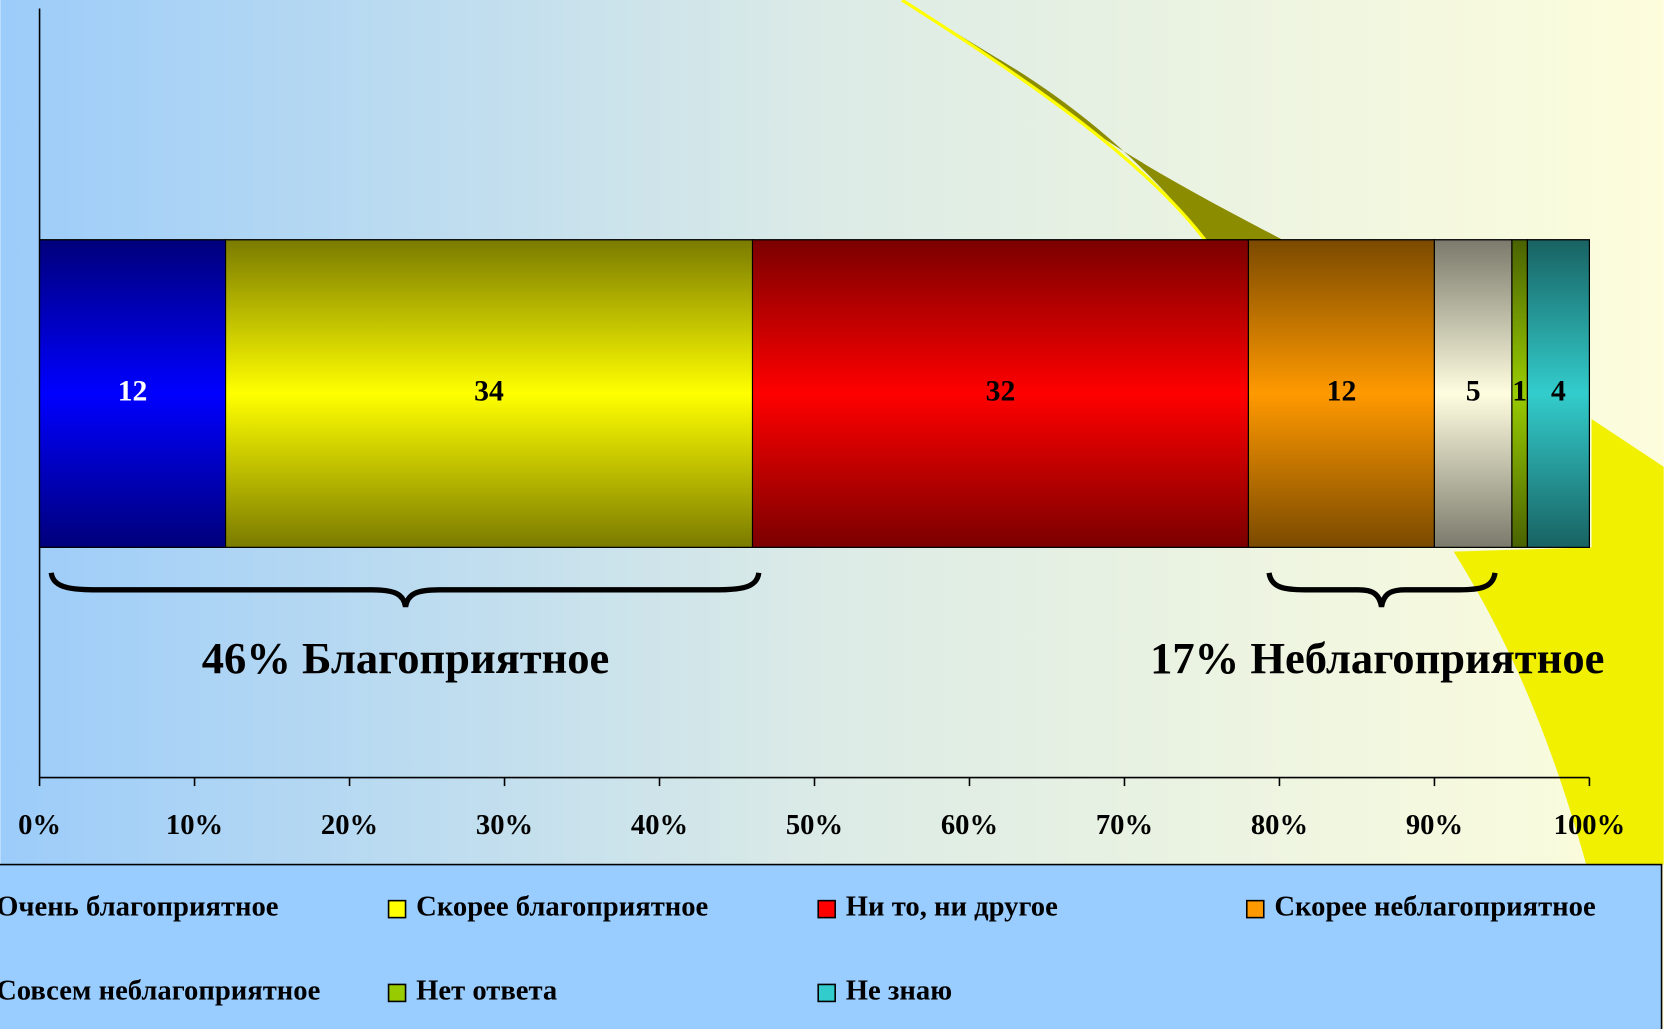 This screenshot has width=1664, height=1034. I want to click on data-label: 5, so click(1473, 391).